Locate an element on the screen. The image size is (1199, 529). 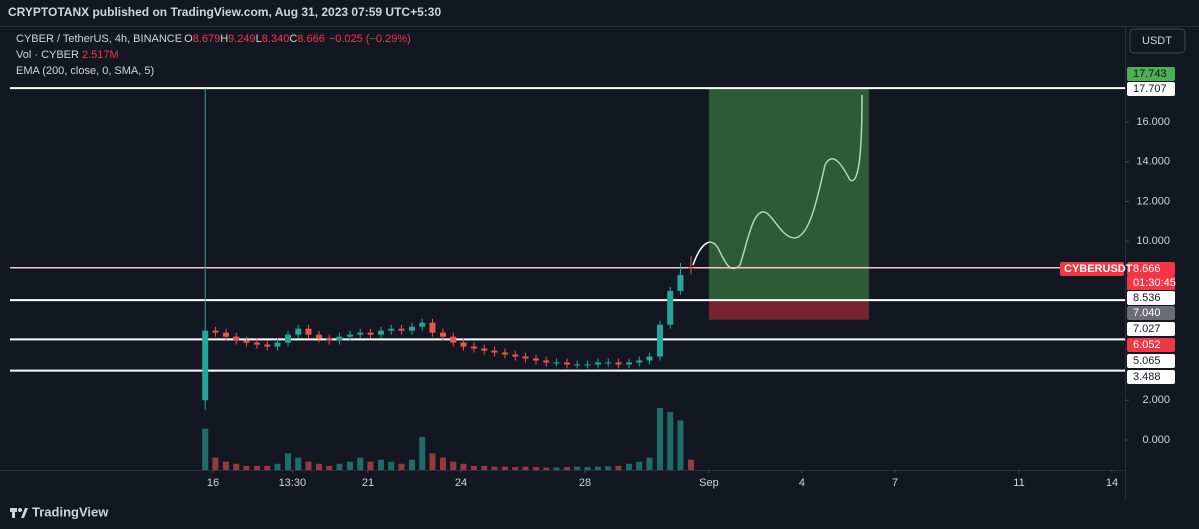
countdown-bg is located at coordinates (1151, 283).